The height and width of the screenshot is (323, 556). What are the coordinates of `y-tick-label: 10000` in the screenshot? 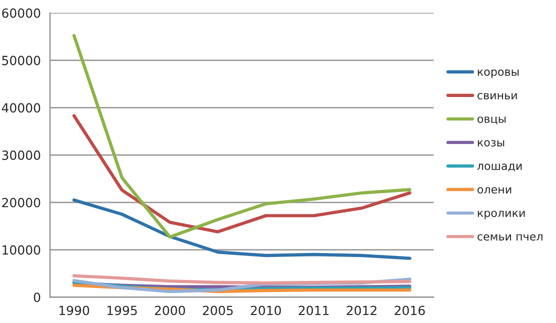 It's located at (21, 250).